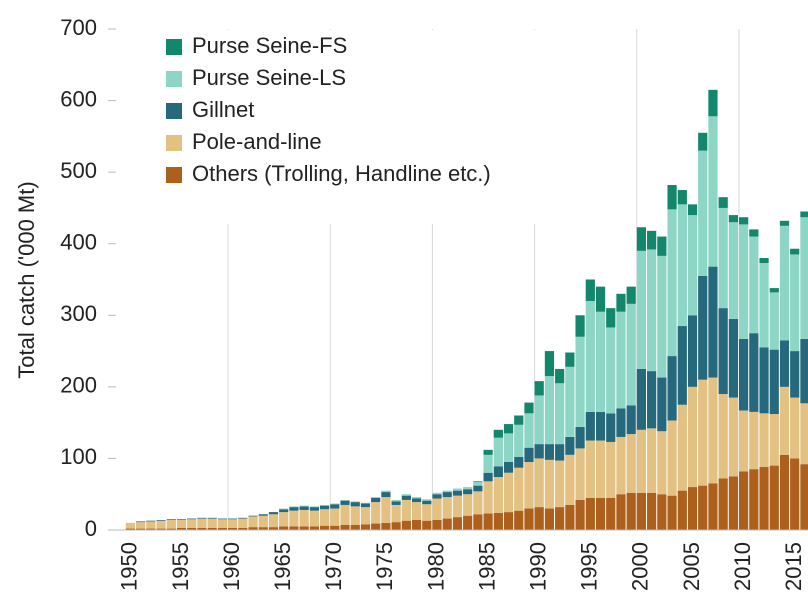 Image resolution: width=808 pixels, height=605 pixels. I want to click on x-tick-label: 1970, so click(333, 566).